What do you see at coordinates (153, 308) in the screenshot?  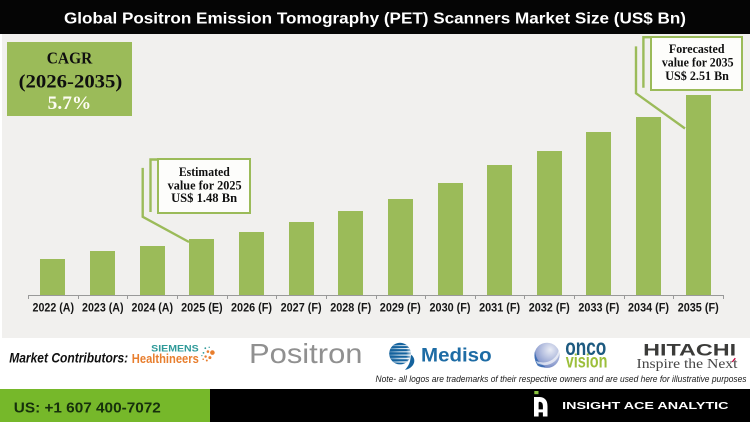 I see `svg-text: 2024 (A)` at bounding box center [153, 308].